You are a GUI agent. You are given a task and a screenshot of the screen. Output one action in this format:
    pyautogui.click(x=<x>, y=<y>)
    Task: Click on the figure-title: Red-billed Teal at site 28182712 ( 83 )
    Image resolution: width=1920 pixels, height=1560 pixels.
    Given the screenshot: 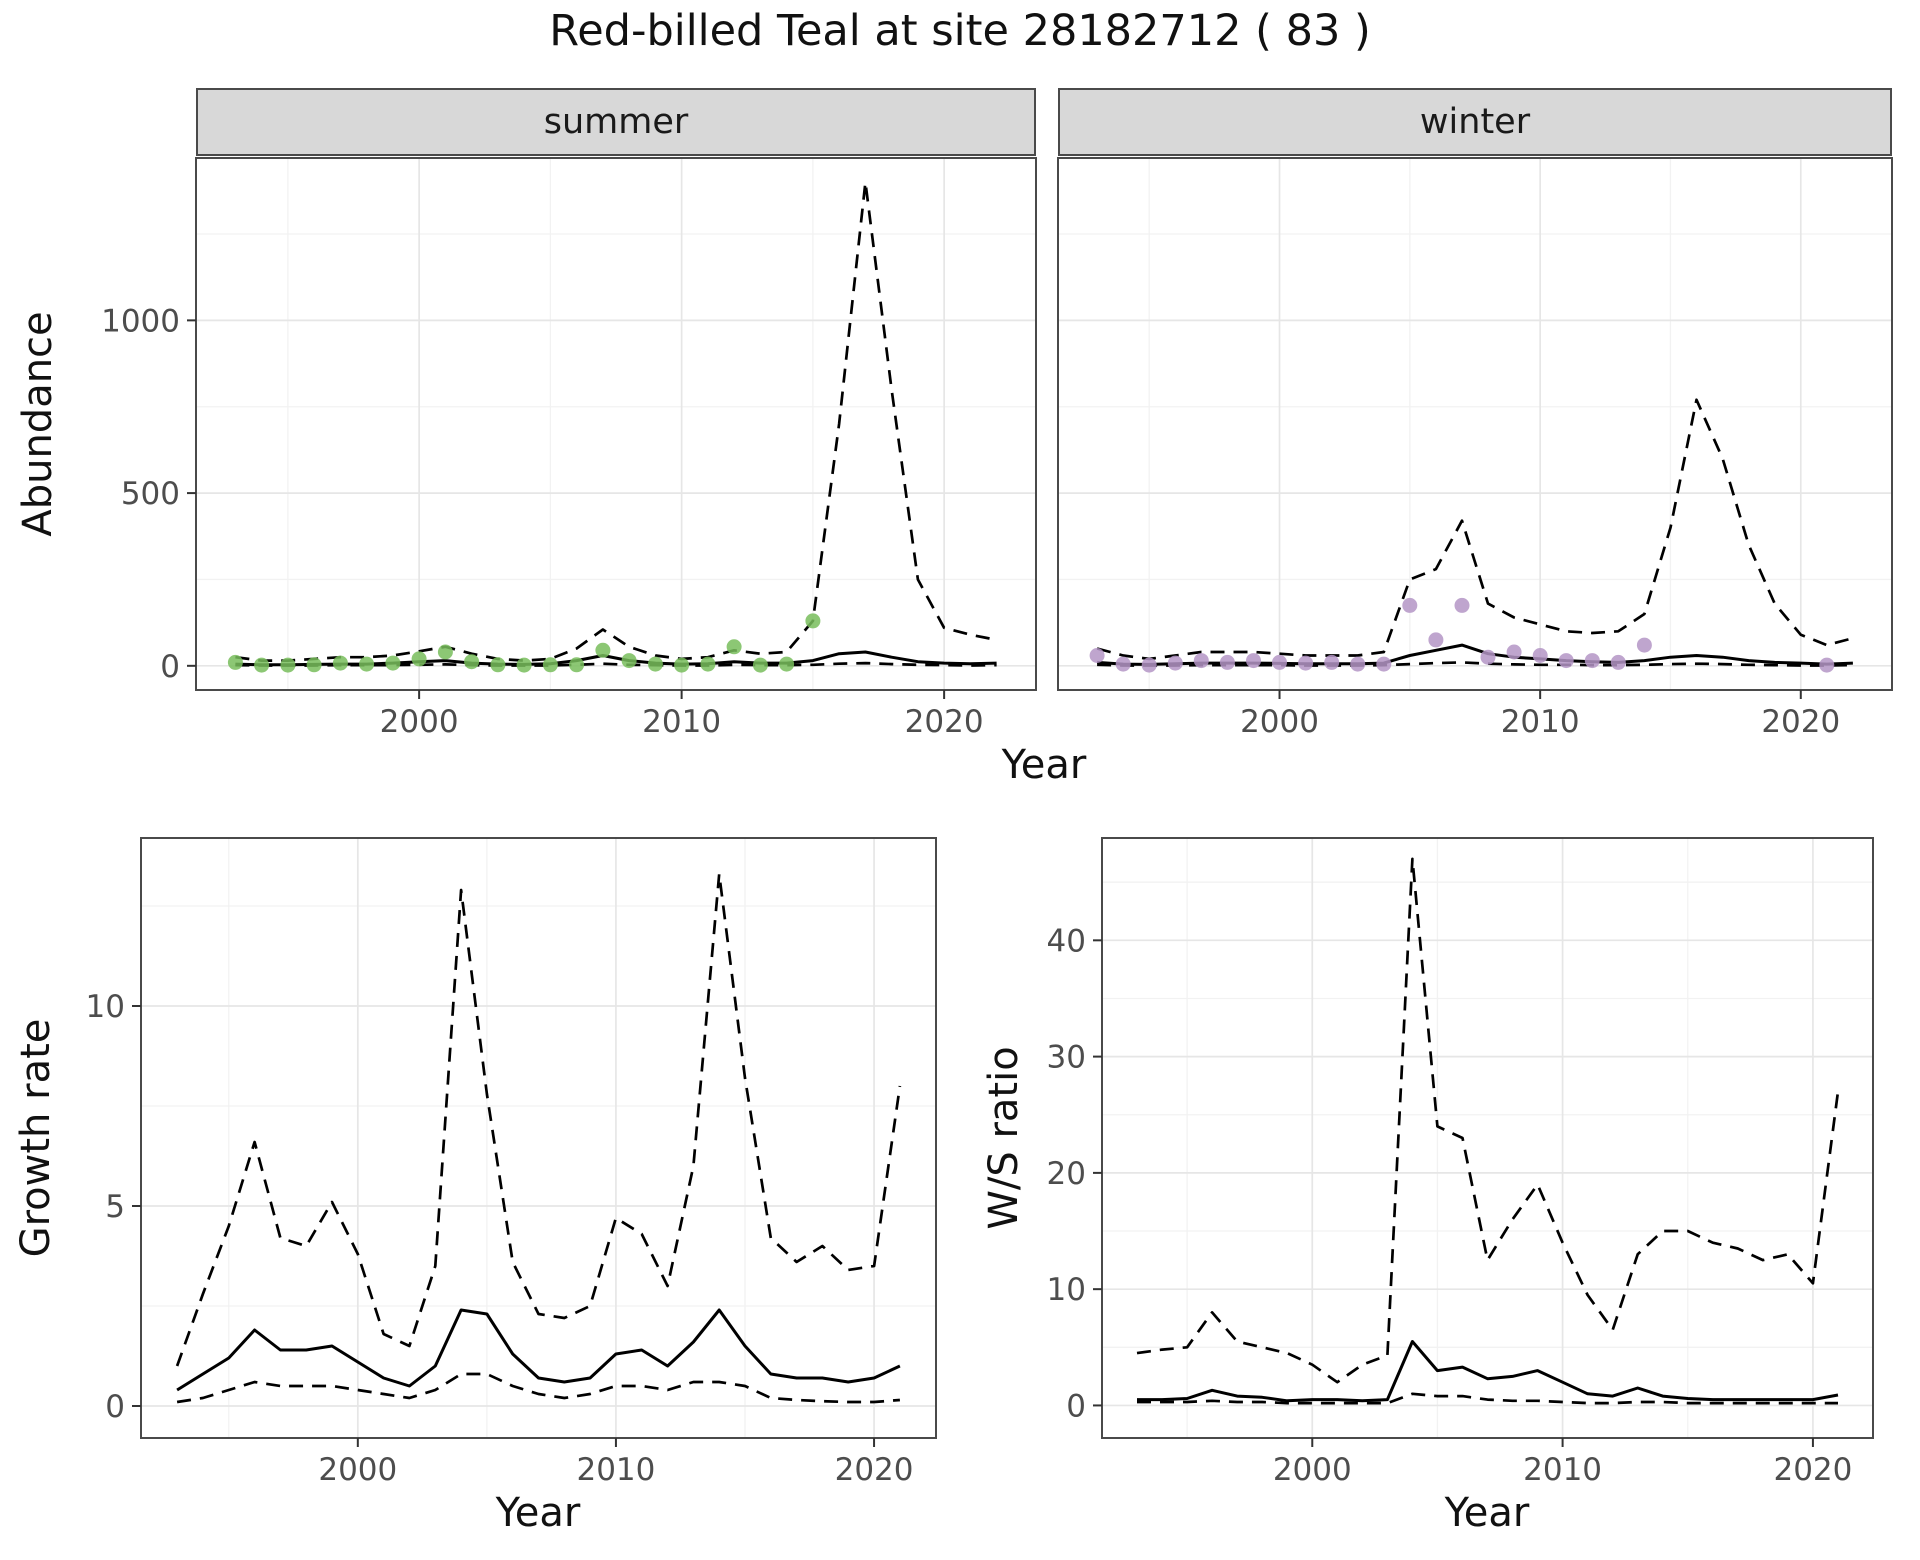 What is the action you would take?
    pyautogui.click(x=960, y=31)
    